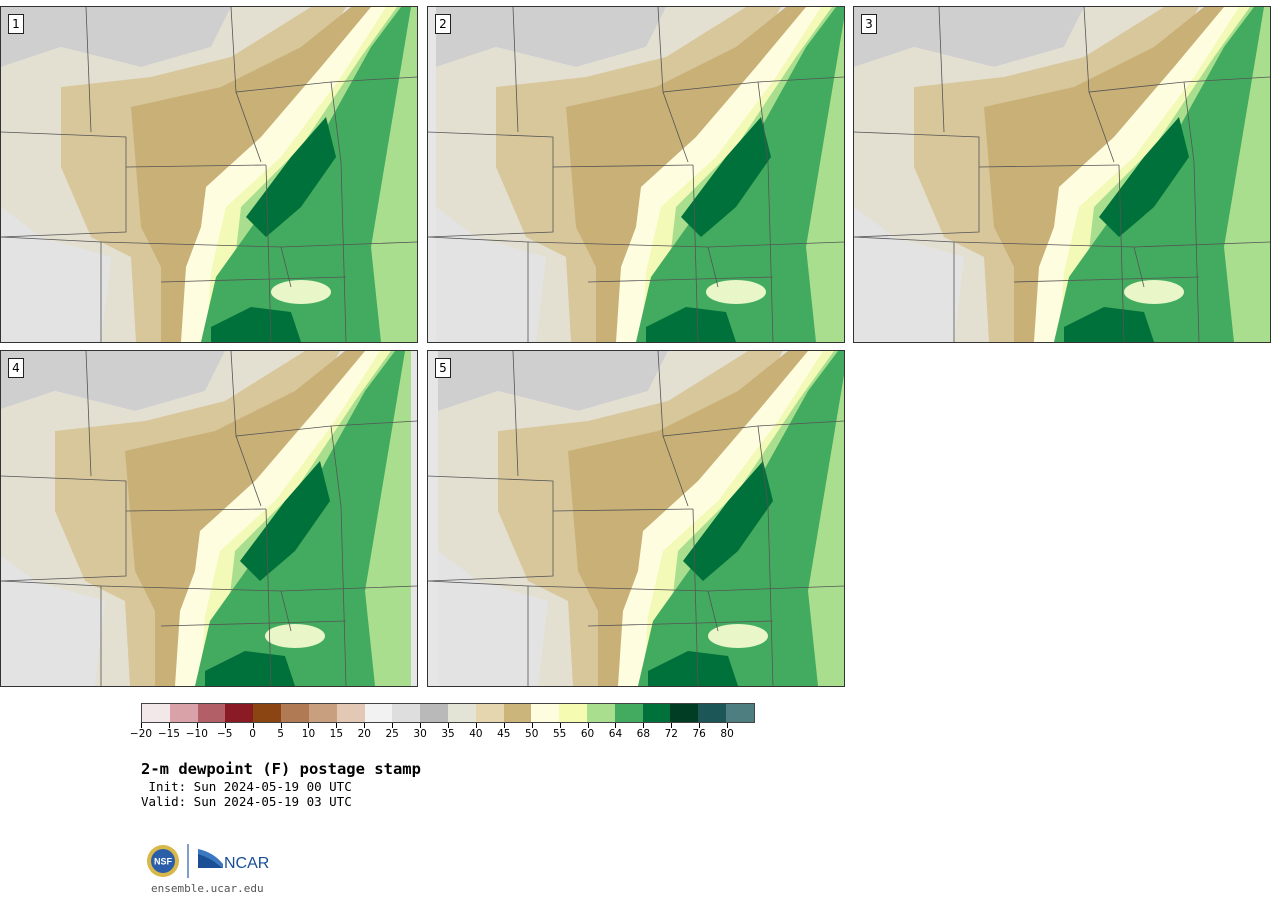 This screenshot has height=901, width=1280. Describe the element at coordinates (281, 769) in the screenshot. I see `plot-title: 2-m dewpoint (F) postage stamp` at that location.